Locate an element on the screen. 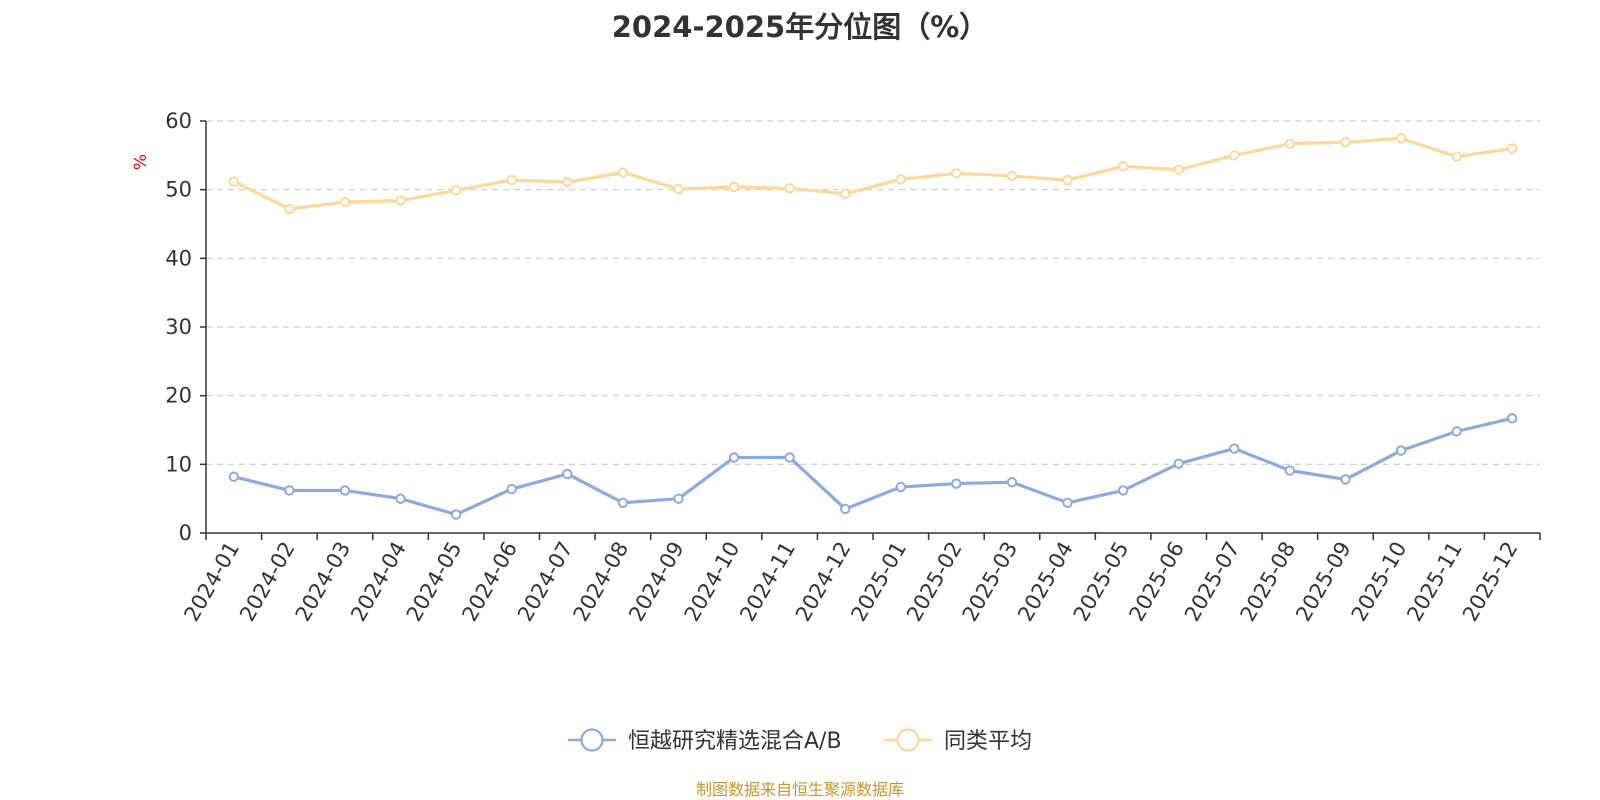 The width and height of the screenshot is (1600, 800). x-tick-label: 2025-06 is located at coordinates (1156, 582).